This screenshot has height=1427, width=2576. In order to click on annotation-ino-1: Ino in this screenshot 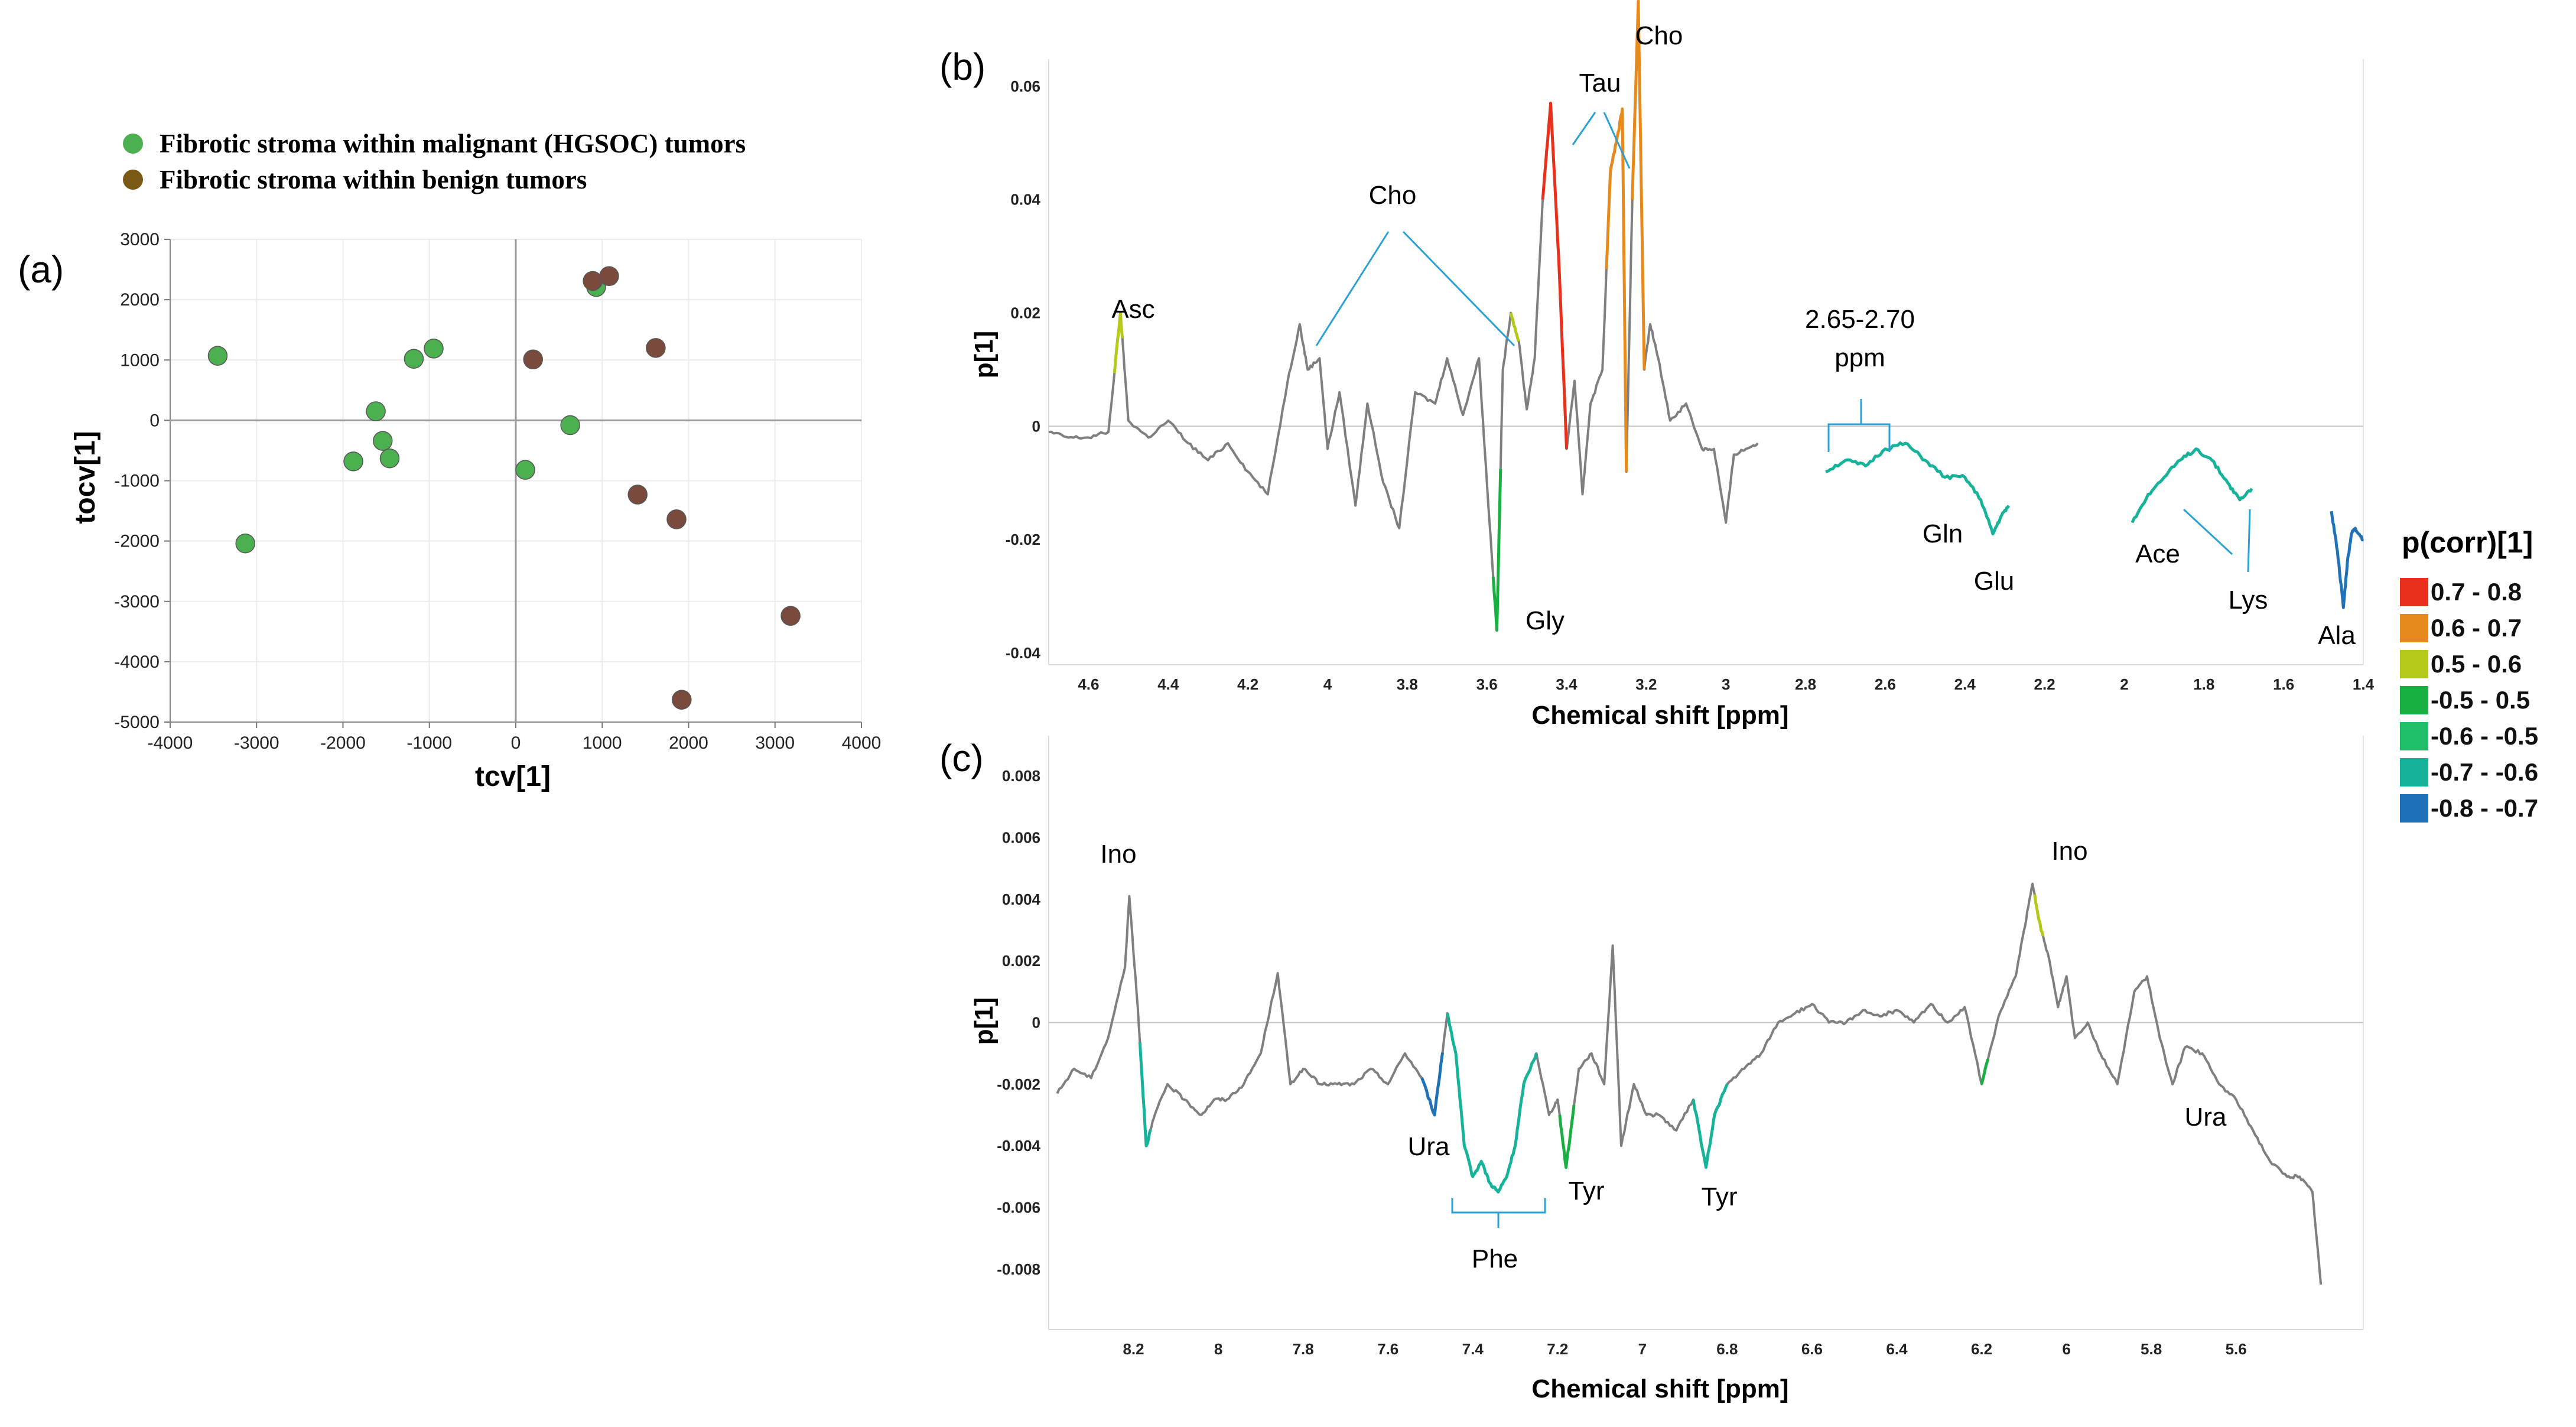, I will do `click(1118, 854)`.